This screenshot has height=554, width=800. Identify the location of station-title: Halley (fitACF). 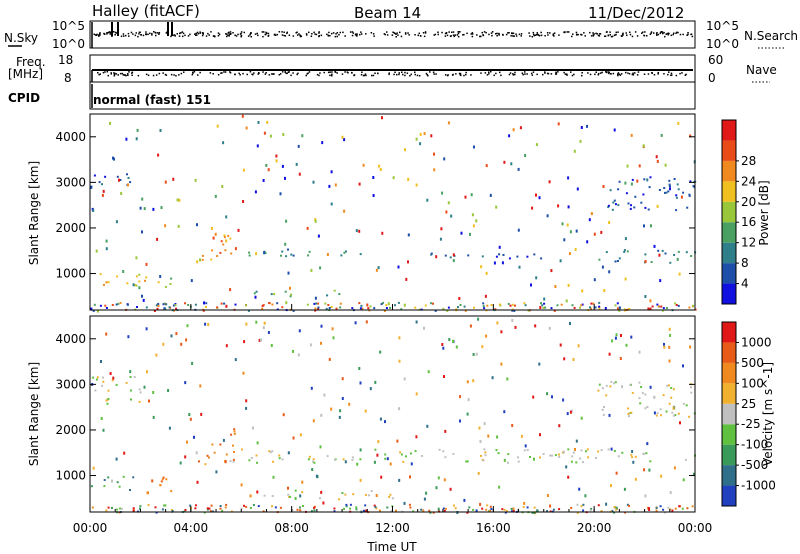
(146, 11).